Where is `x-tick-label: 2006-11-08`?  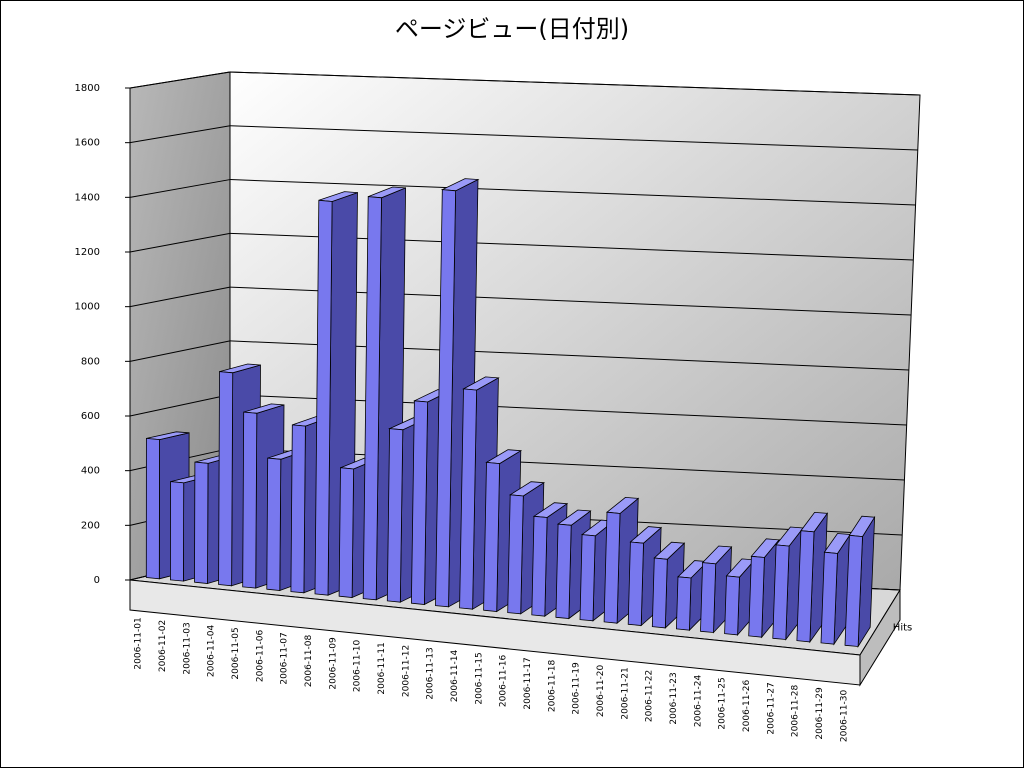
x-tick-label: 2006-11-08 is located at coordinates (309, 661).